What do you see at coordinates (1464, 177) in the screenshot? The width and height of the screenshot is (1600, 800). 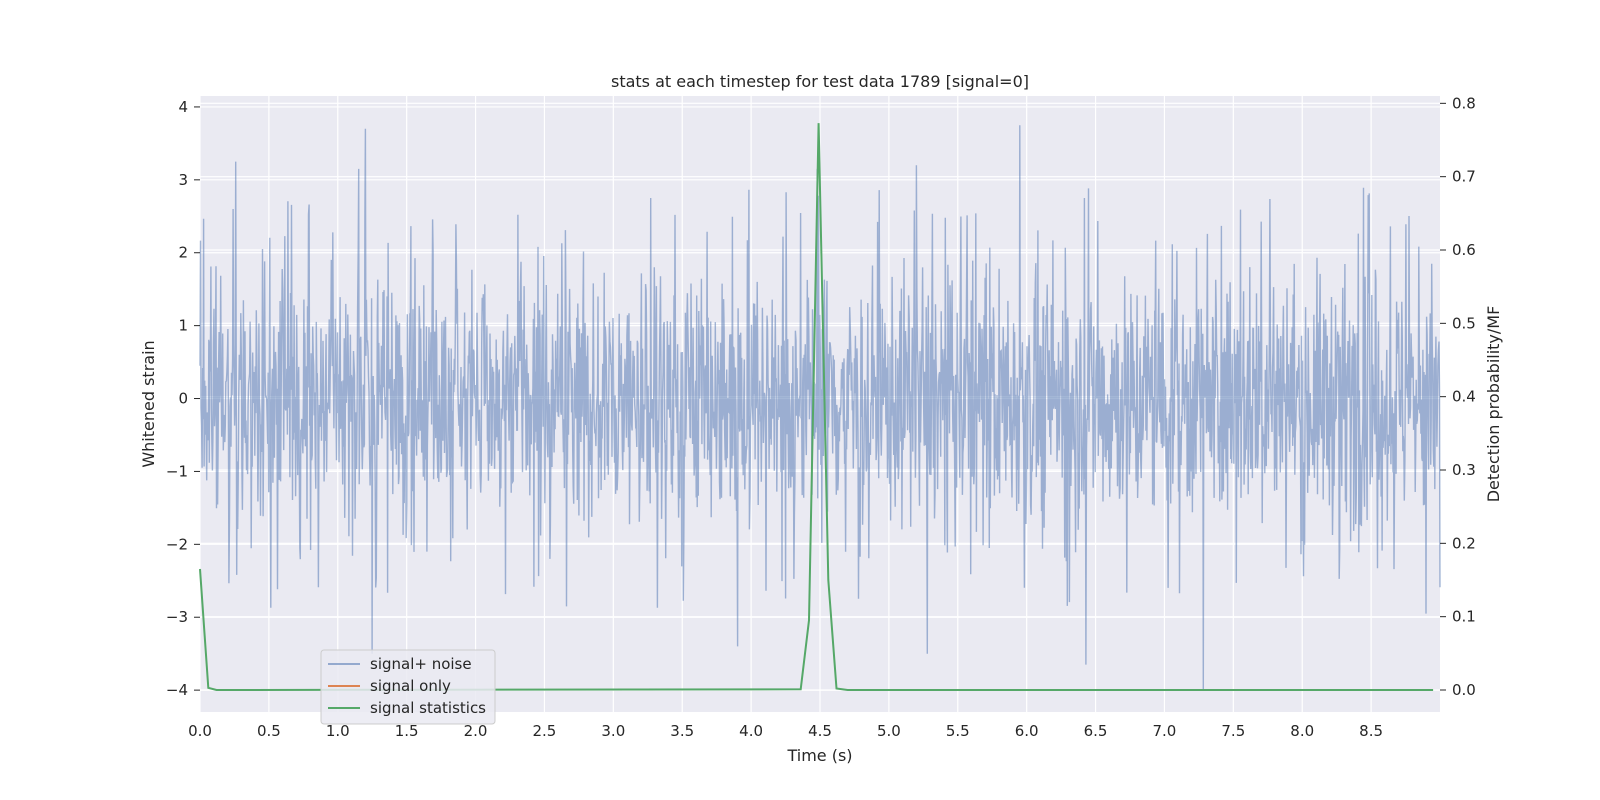 I see `y-right-tick-label: 0.7` at bounding box center [1464, 177].